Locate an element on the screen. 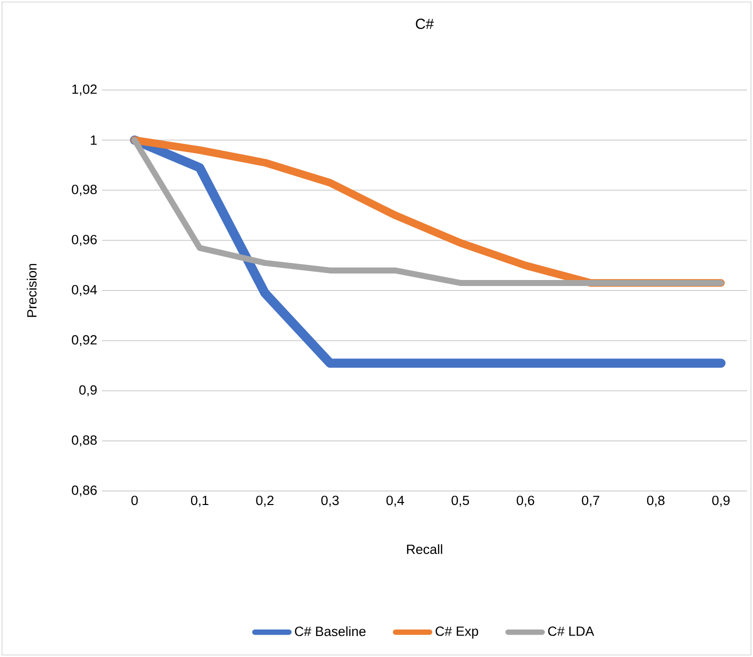 This screenshot has height=657, width=753. x-tick-label: 0,5 is located at coordinates (461, 501).